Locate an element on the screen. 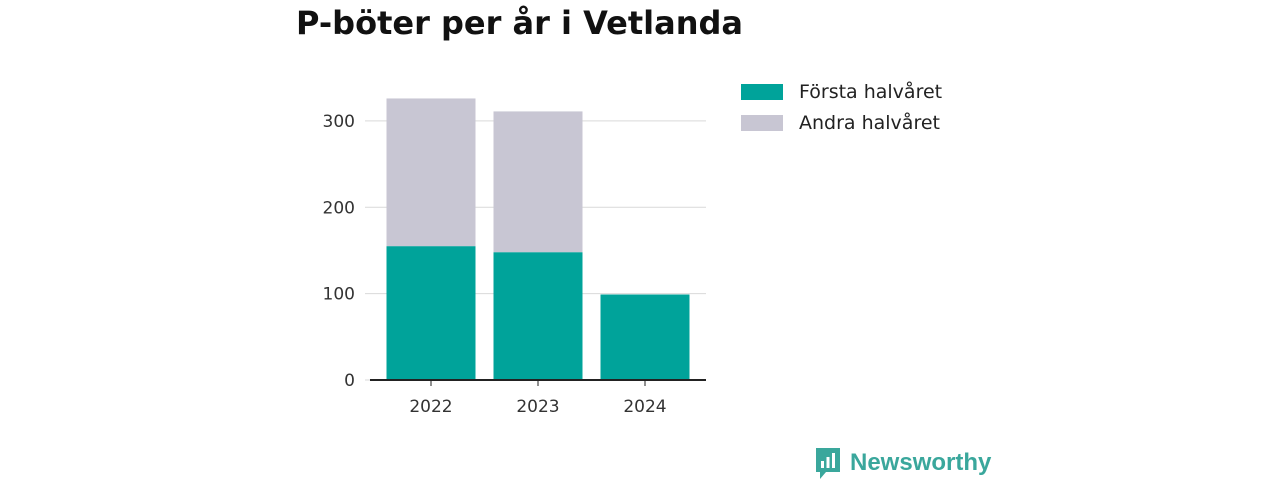 This screenshot has width=1280, height=480. brand-logo: Newsworthy is located at coordinates (902, 463).